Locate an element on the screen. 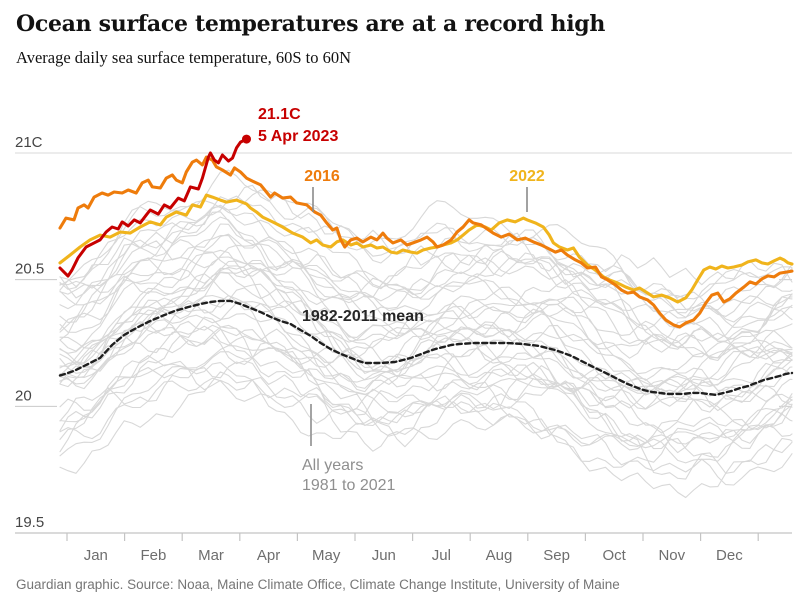  x-axis-label: Mar is located at coordinates (211, 555).